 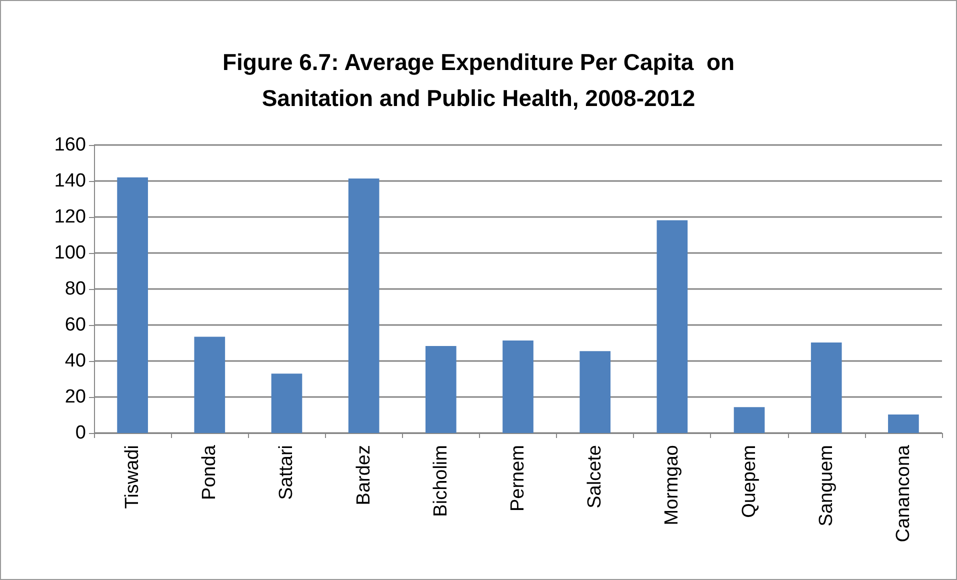 What do you see at coordinates (75, 361) in the screenshot?
I see `y-tick-label: 40` at bounding box center [75, 361].